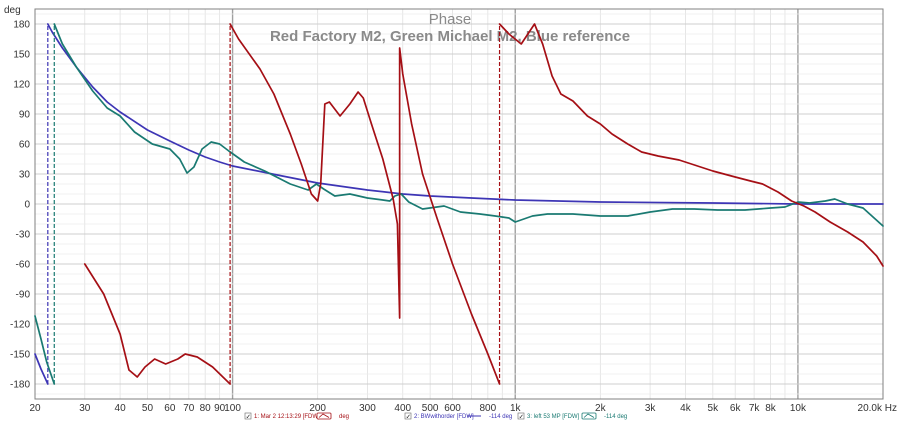  What do you see at coordinates (20, 355) in the screenshot?
I see `y-tick-label: -150` at bounding box center [20, 355].